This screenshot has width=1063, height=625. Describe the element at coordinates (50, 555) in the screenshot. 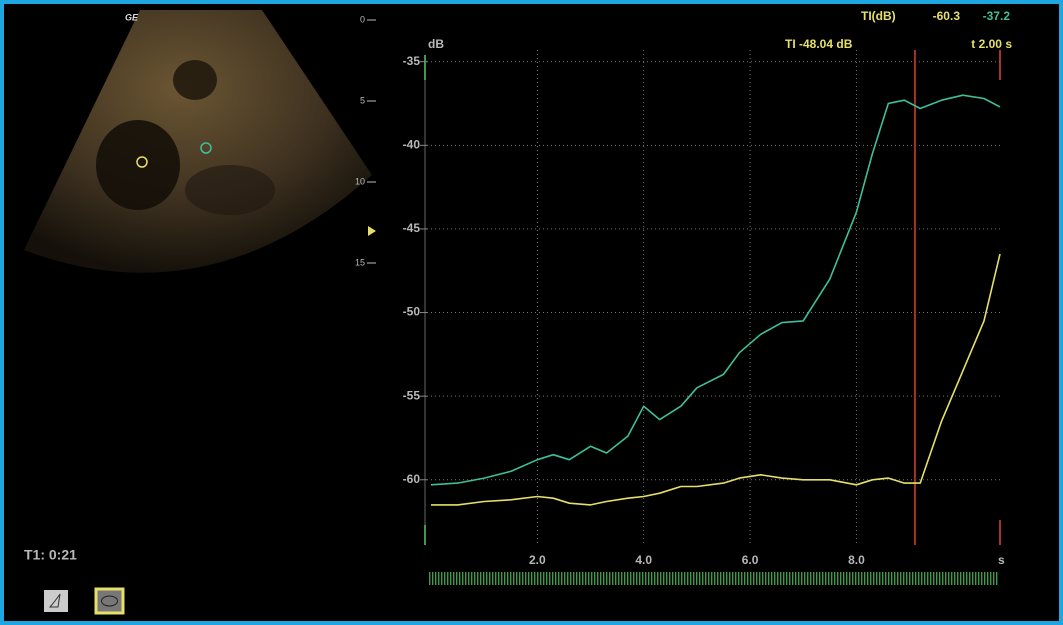

I see `timer: T1: 0:21` at that location.